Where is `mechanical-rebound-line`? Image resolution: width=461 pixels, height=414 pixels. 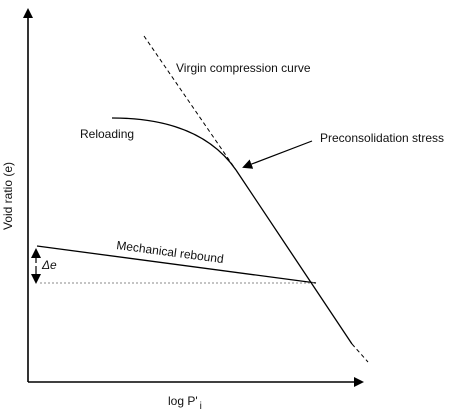
mechanical-rebound-line is located at coordinates (176, 264).